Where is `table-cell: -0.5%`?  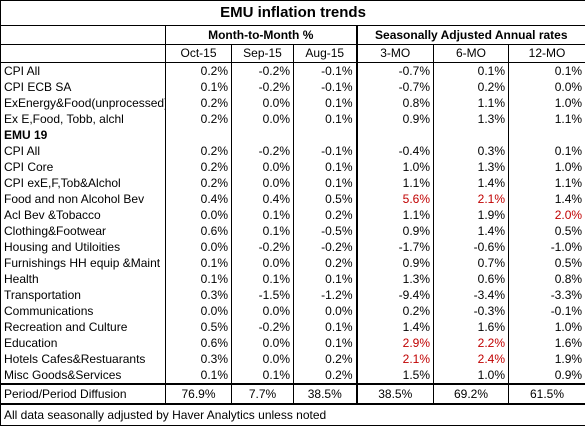
table-cell: -0.5% is located at coordinates (325, 231).